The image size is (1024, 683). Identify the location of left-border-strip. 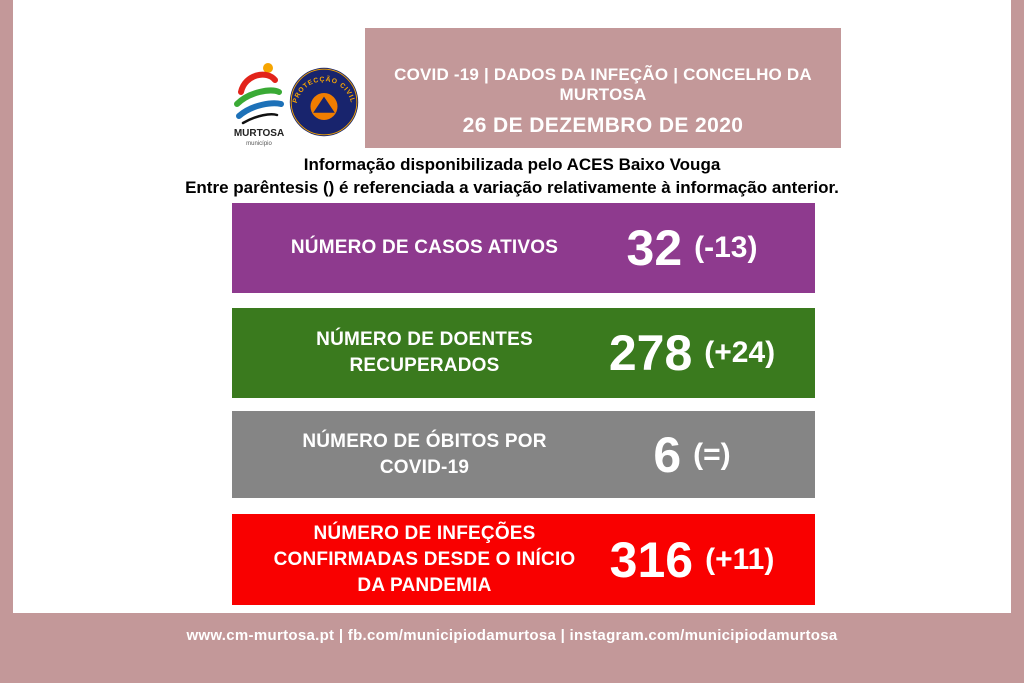
(6, 341).